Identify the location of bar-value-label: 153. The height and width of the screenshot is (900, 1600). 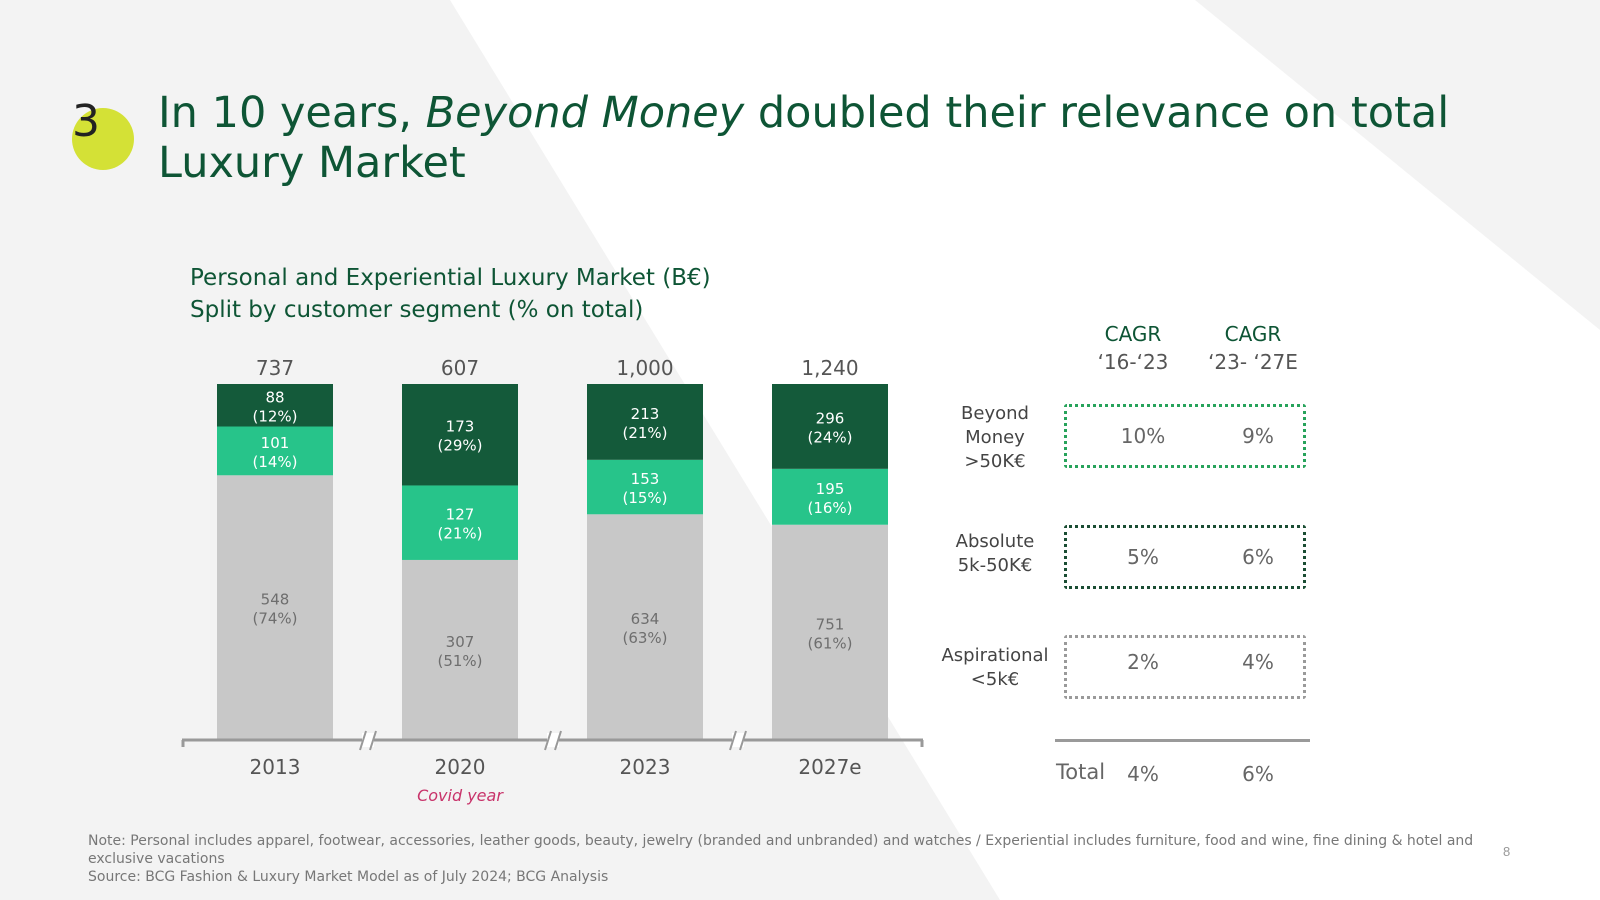
(645, 479).